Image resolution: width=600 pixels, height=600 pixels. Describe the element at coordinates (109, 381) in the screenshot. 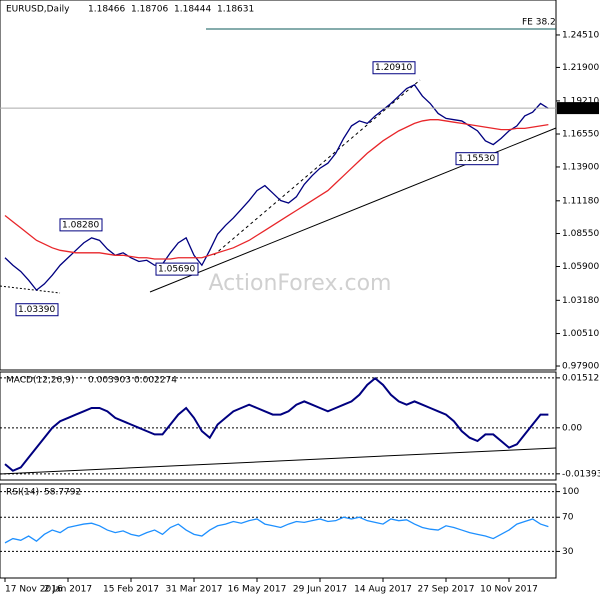

I see `indicator-value: 0.003903` at that location.